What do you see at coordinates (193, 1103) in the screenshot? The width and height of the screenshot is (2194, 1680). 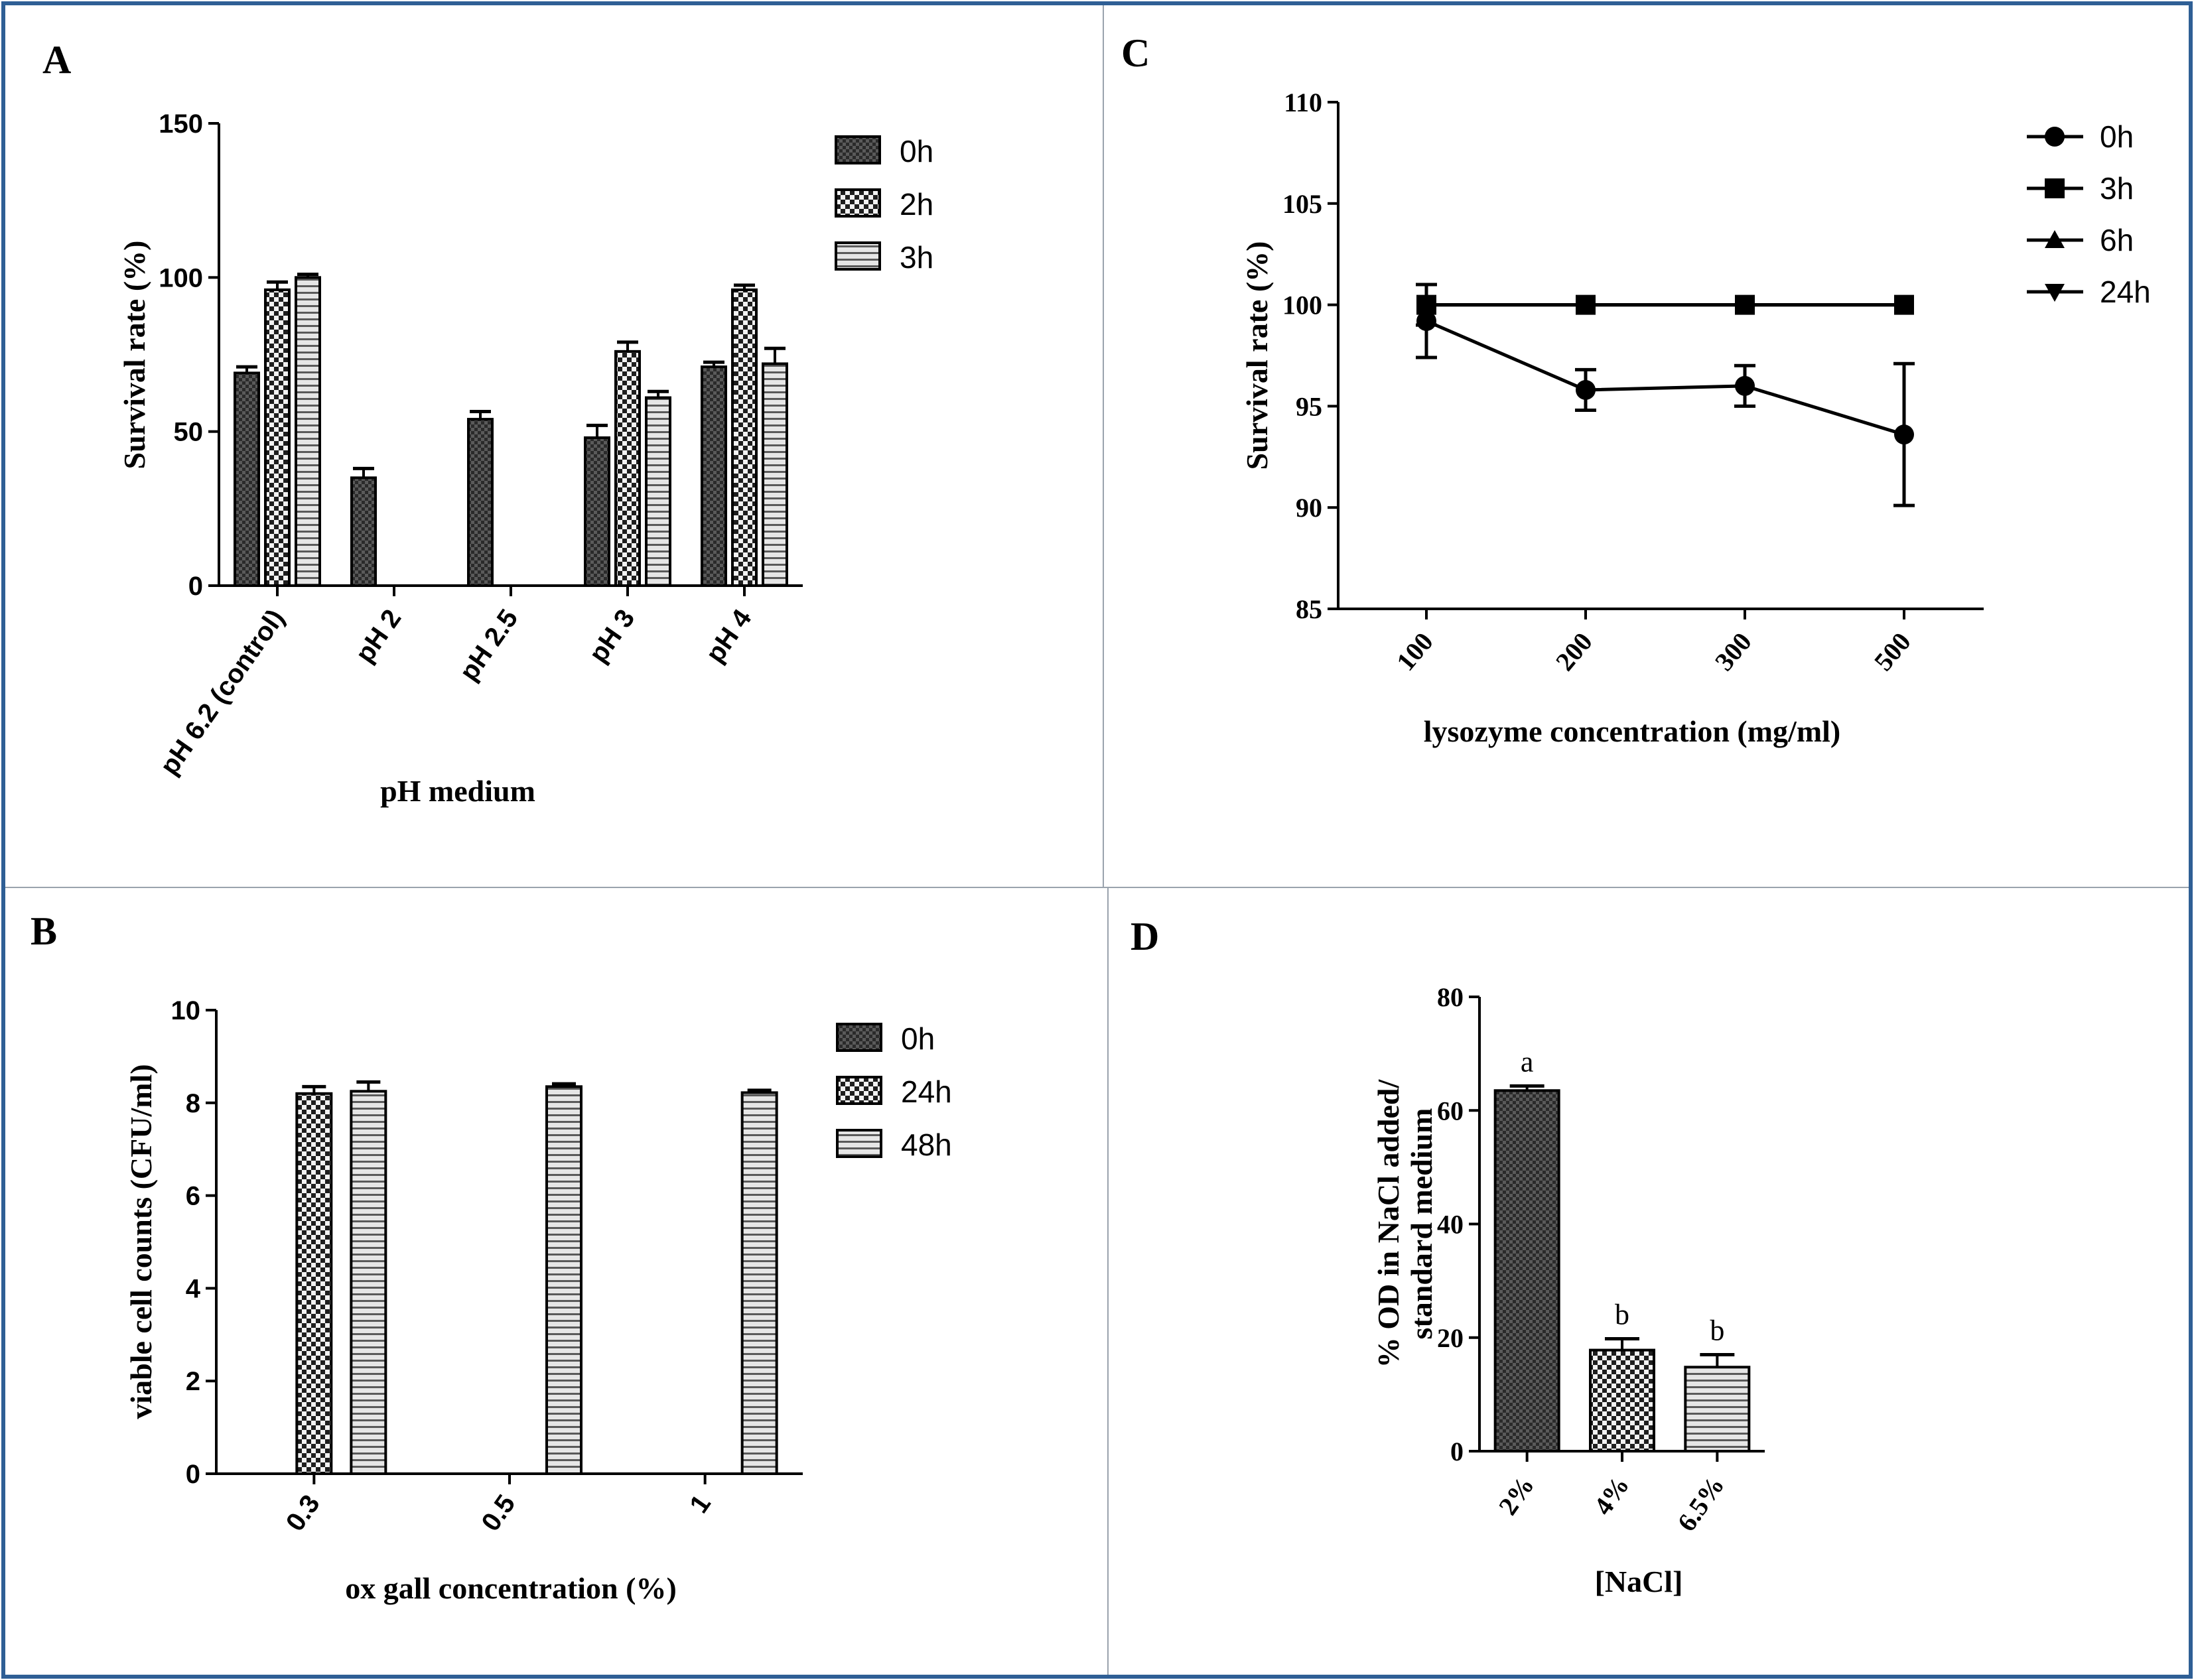 I see `panel-b-y-tick-label: 8` at bounding box center [193, 1103].